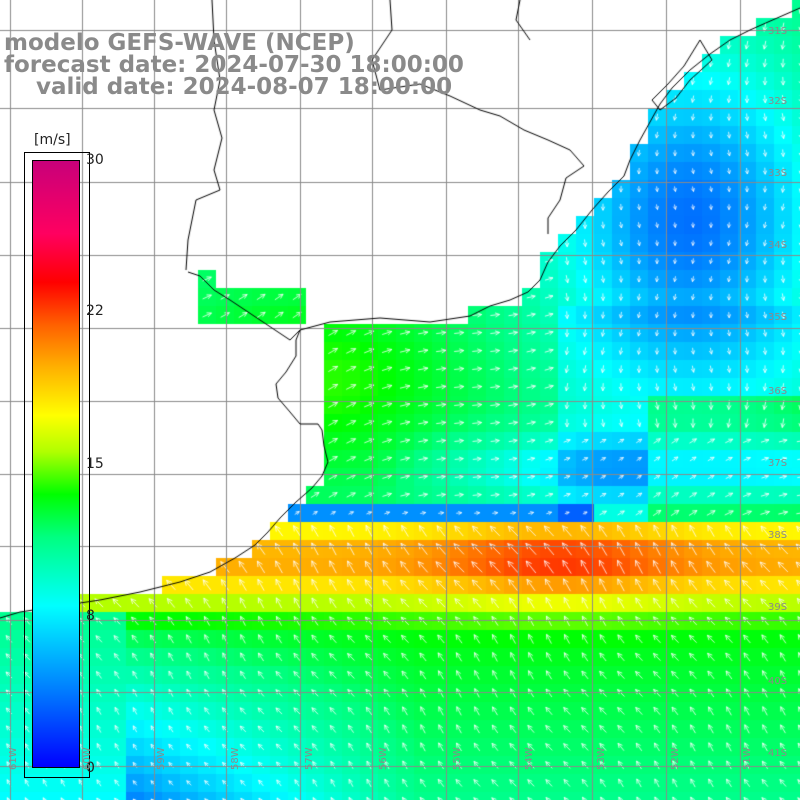 The width and height of the screenshot is (800, 800). What do you see at coordinates (747, 758) in the screenshot?
I see `lon-label: 51W` at bounding box center [747, 758].